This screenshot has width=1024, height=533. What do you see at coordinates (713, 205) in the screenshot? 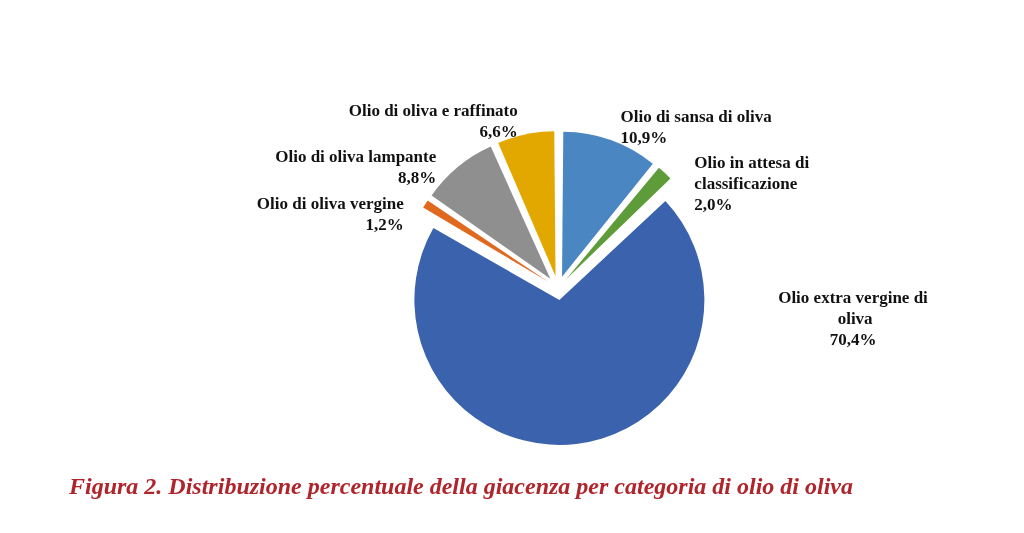
I see `data-label: 2,0%` at bounding box center [713, 205].